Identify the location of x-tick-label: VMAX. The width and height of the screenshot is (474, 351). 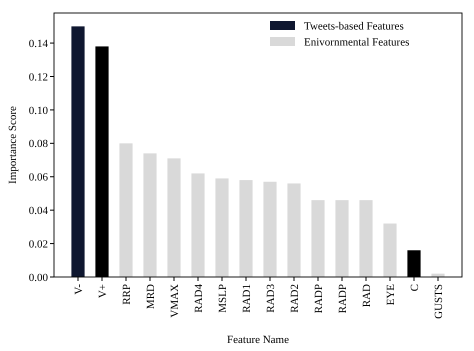
(174, 301).